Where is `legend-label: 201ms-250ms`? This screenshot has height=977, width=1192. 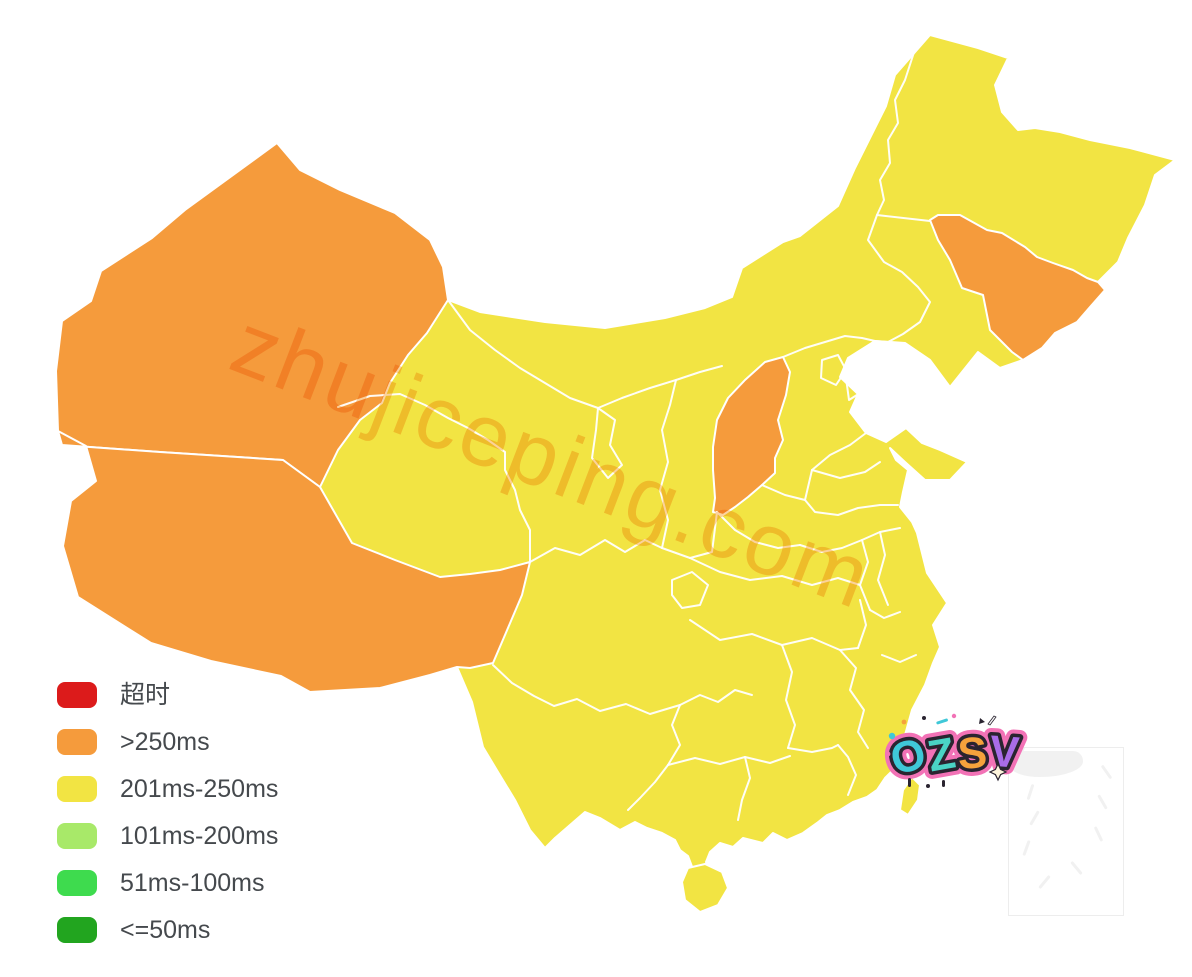
legend-label: 201ms-250ms is located at coordinates (199, 789).